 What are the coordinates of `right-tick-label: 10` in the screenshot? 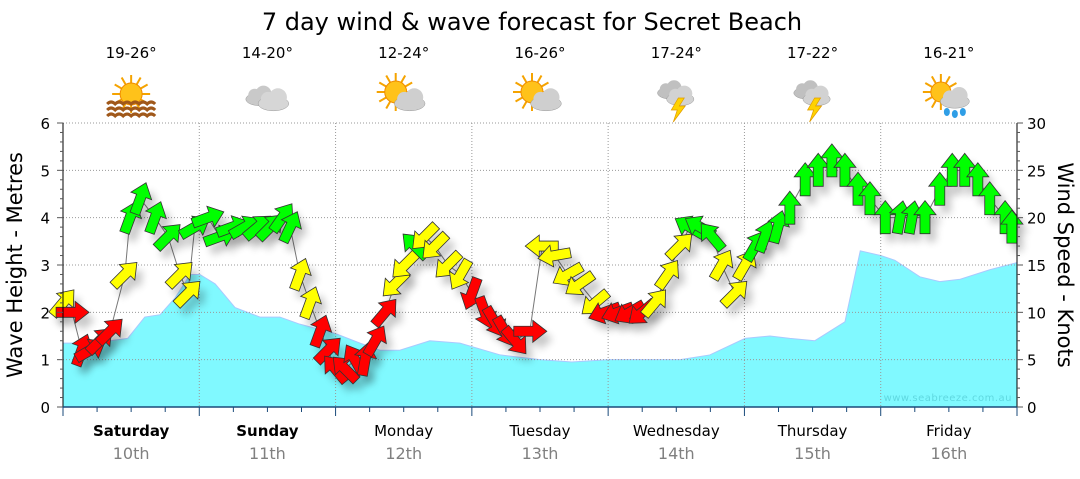 It's located at (1036, 313).